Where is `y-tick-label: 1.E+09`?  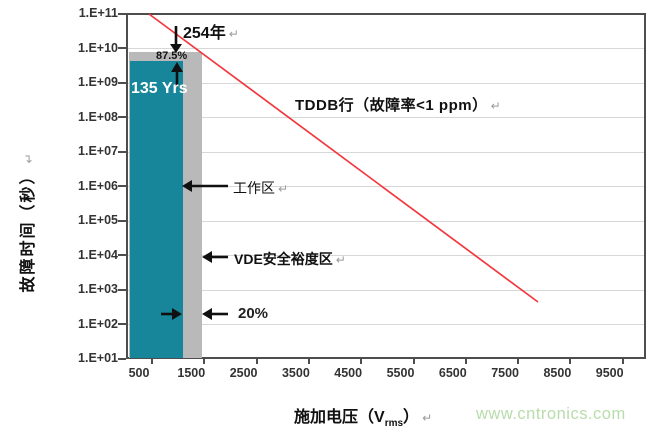
y-tick-label: 1.E+09 is located at coordinates (98, 82).